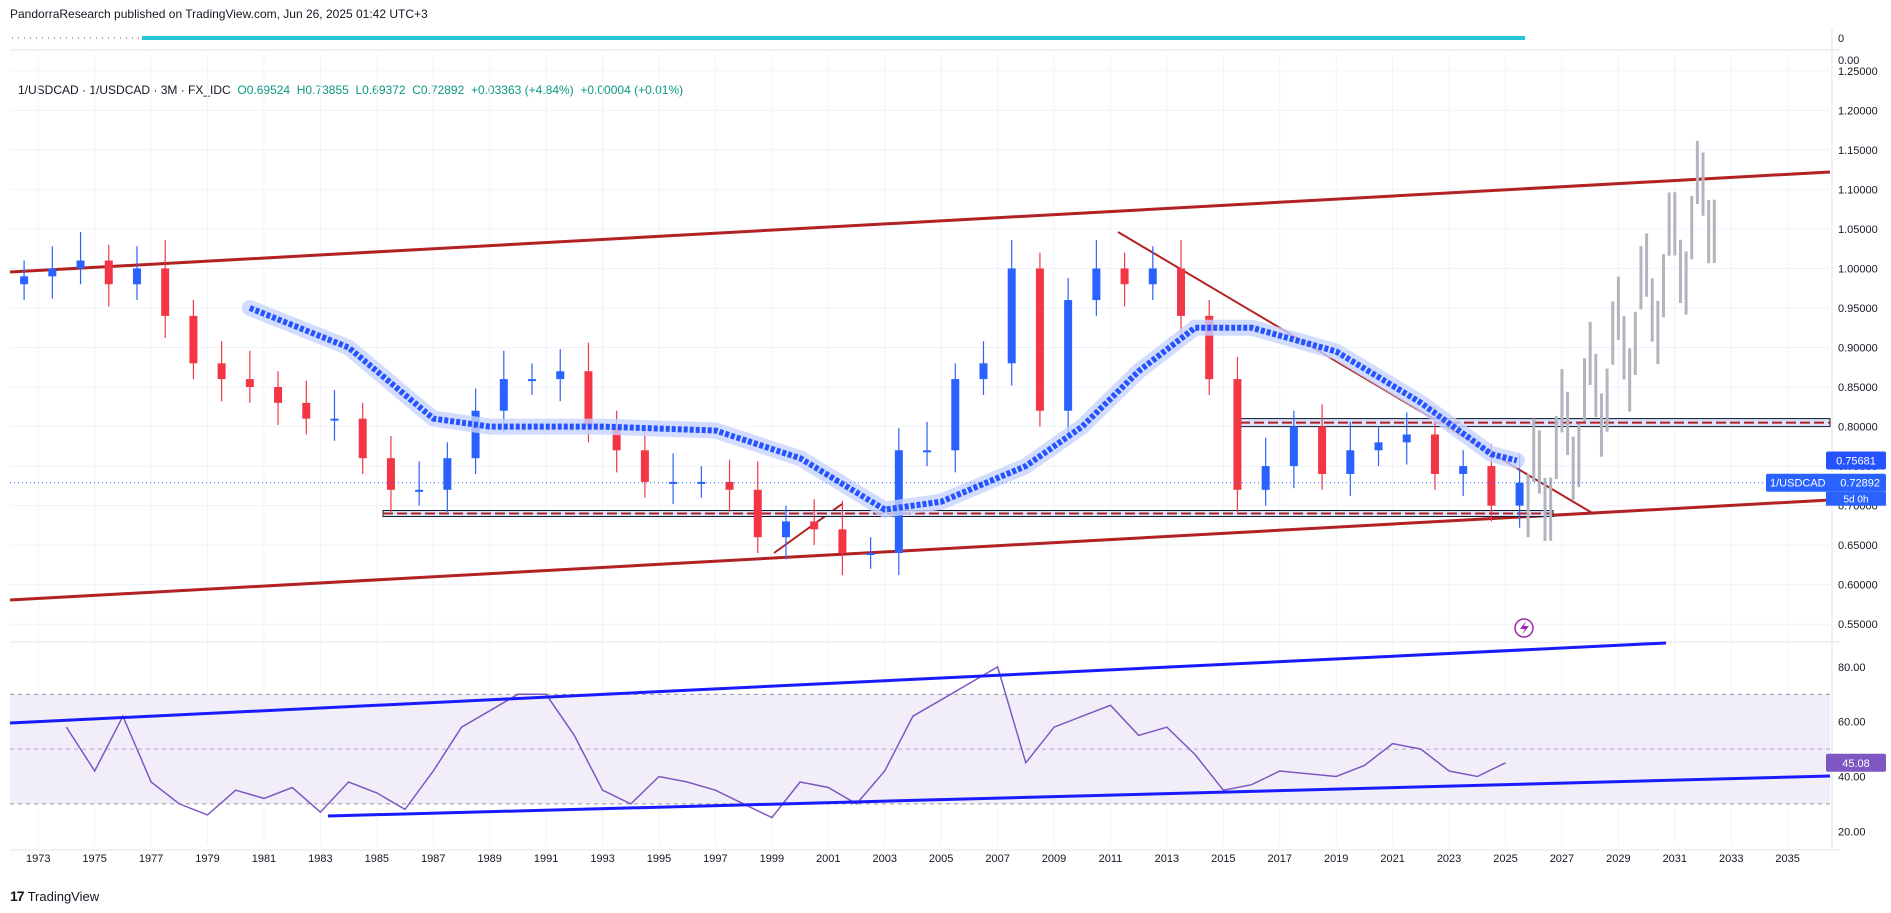  Describe the element at coordinates (1858, 388) in the screenshot. I see `price-tick-label: 0.85000` at that location.